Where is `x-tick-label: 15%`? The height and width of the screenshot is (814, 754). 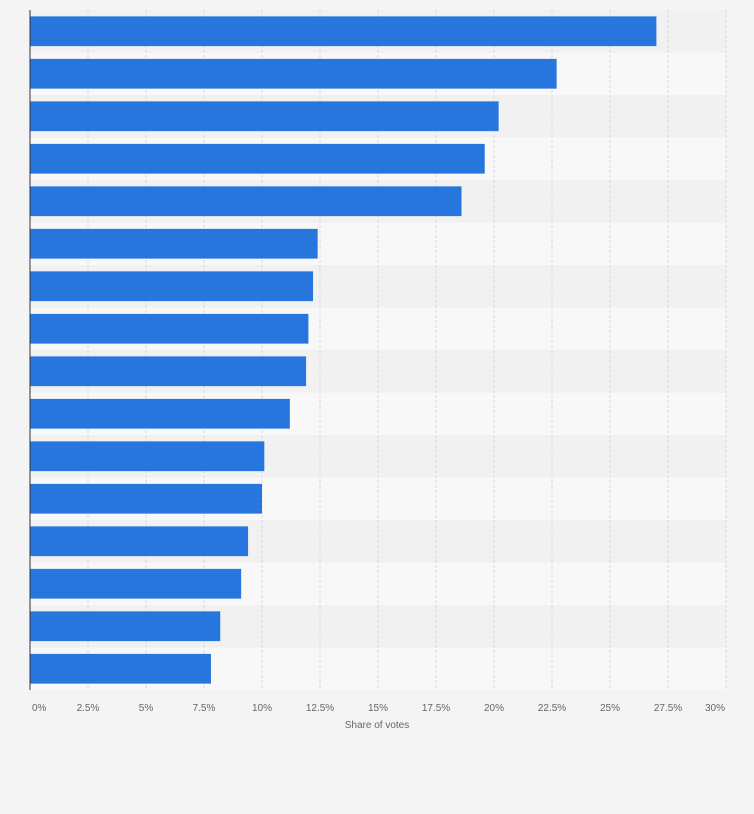
x-tick-label: 15% is located at coordinates (378, 708).